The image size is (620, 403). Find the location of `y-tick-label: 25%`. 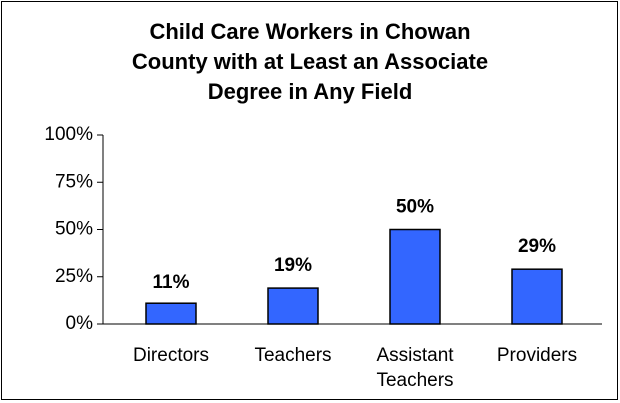

y-tick-label: 25% is located at coordinates (74, 276).